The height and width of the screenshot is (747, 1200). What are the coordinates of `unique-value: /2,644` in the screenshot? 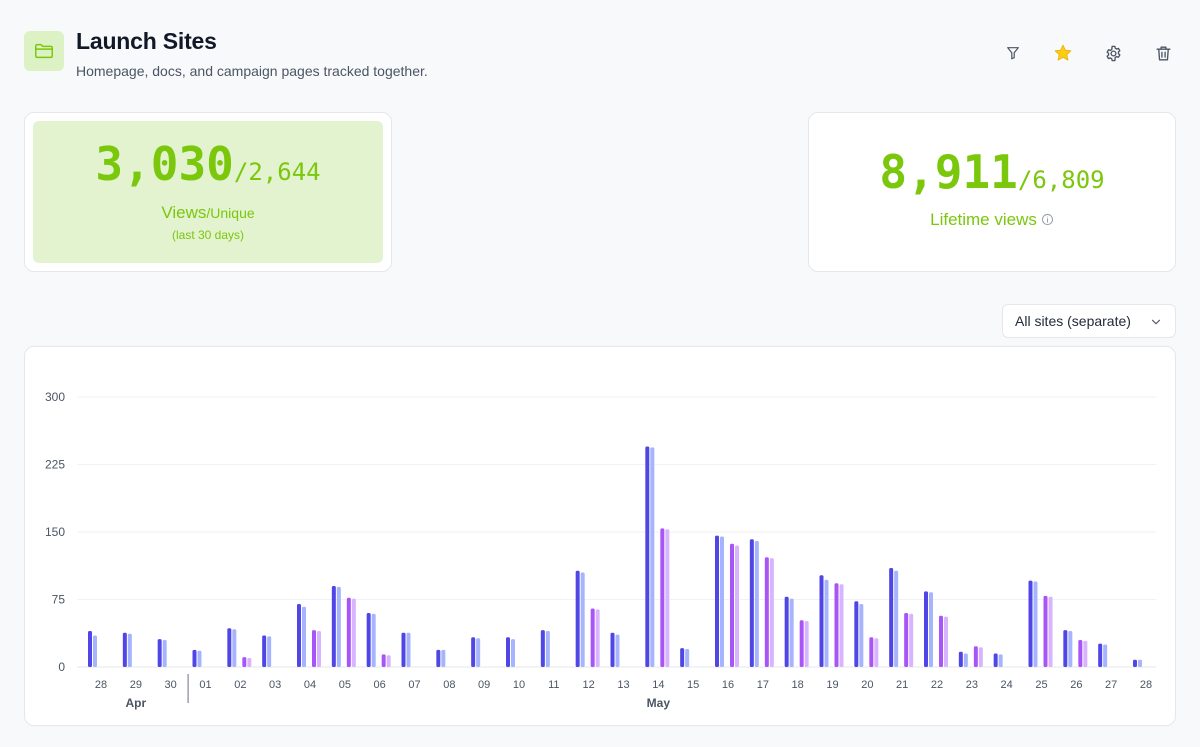 It's located at (277, 172).